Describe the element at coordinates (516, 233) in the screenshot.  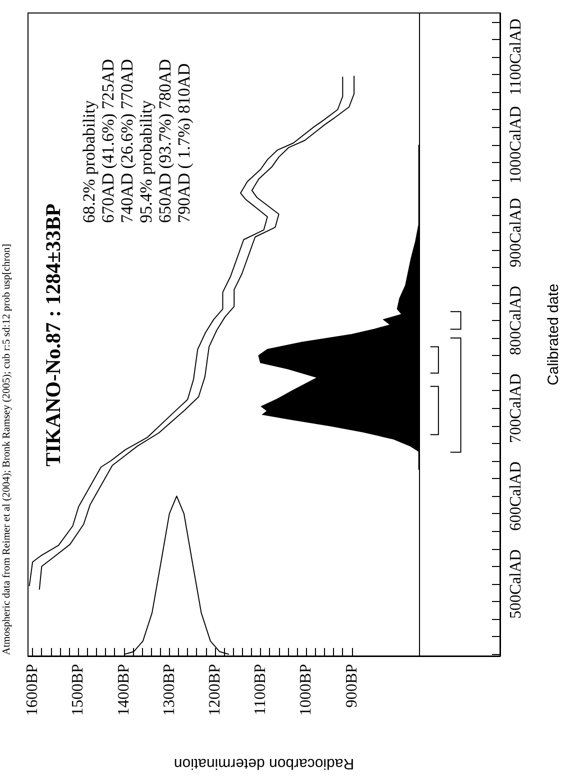
I see `y-tick-label: 900CalAD` at that location.